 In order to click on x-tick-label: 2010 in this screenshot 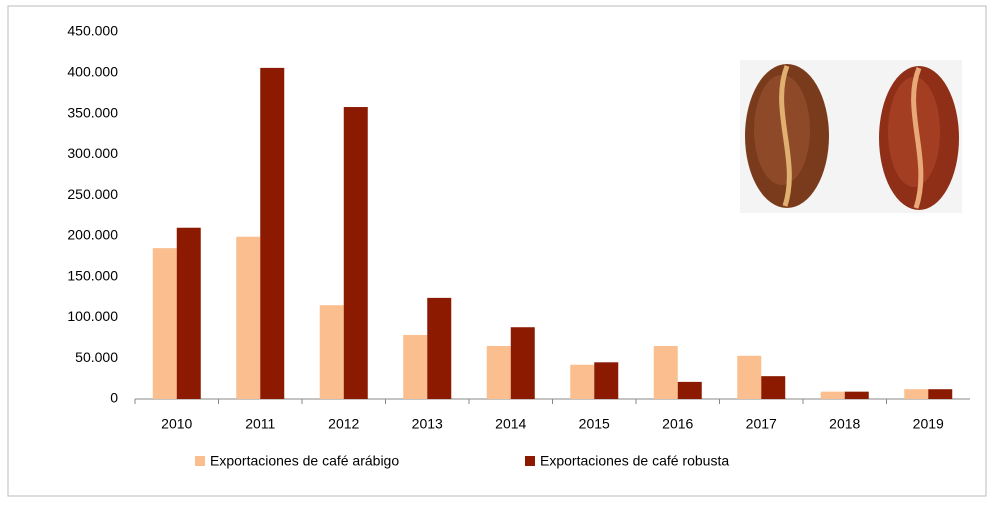, I will do `click(176, 424)`.